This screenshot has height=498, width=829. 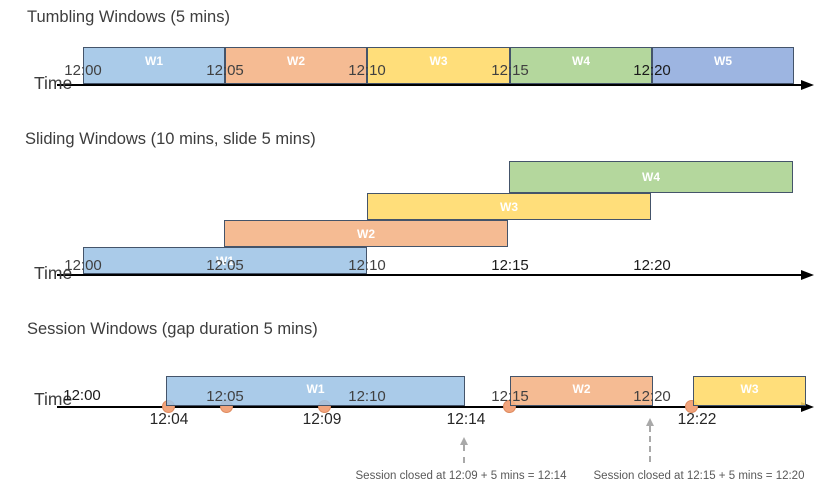 I want to click on sliding-window-w4: W4, so click(x=651, y=177).